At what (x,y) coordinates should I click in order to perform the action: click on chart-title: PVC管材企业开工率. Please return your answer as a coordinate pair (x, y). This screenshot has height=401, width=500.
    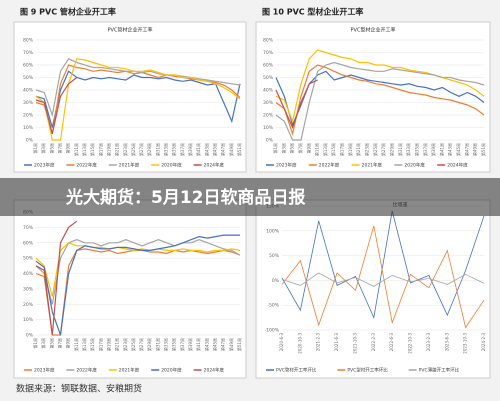
    Looking at the image, I should click on (130, 30).